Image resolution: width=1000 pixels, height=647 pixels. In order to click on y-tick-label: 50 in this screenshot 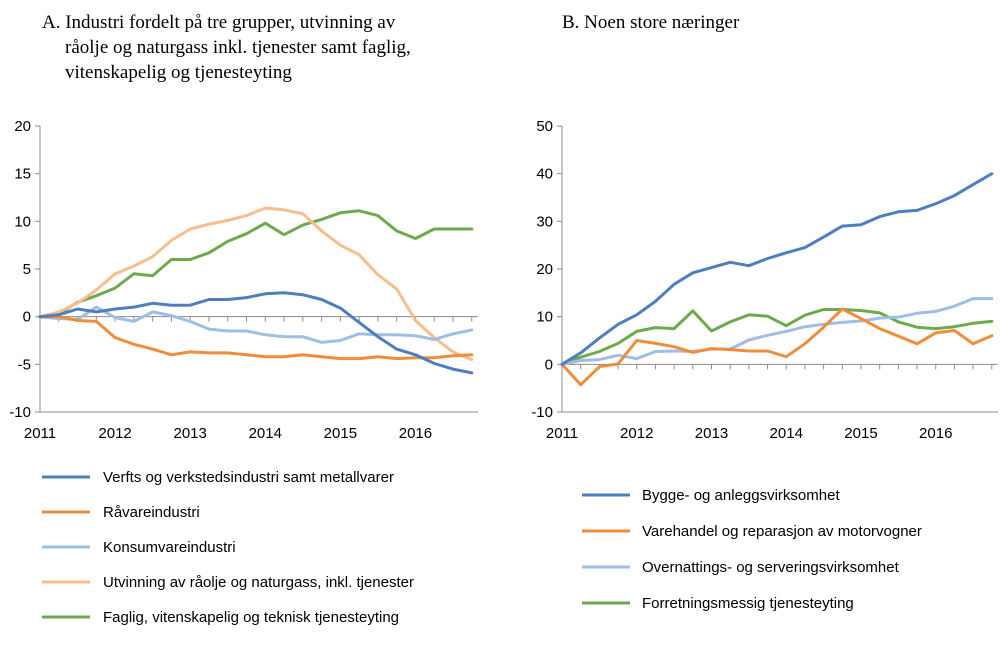, I will do `click(544, 126)`.